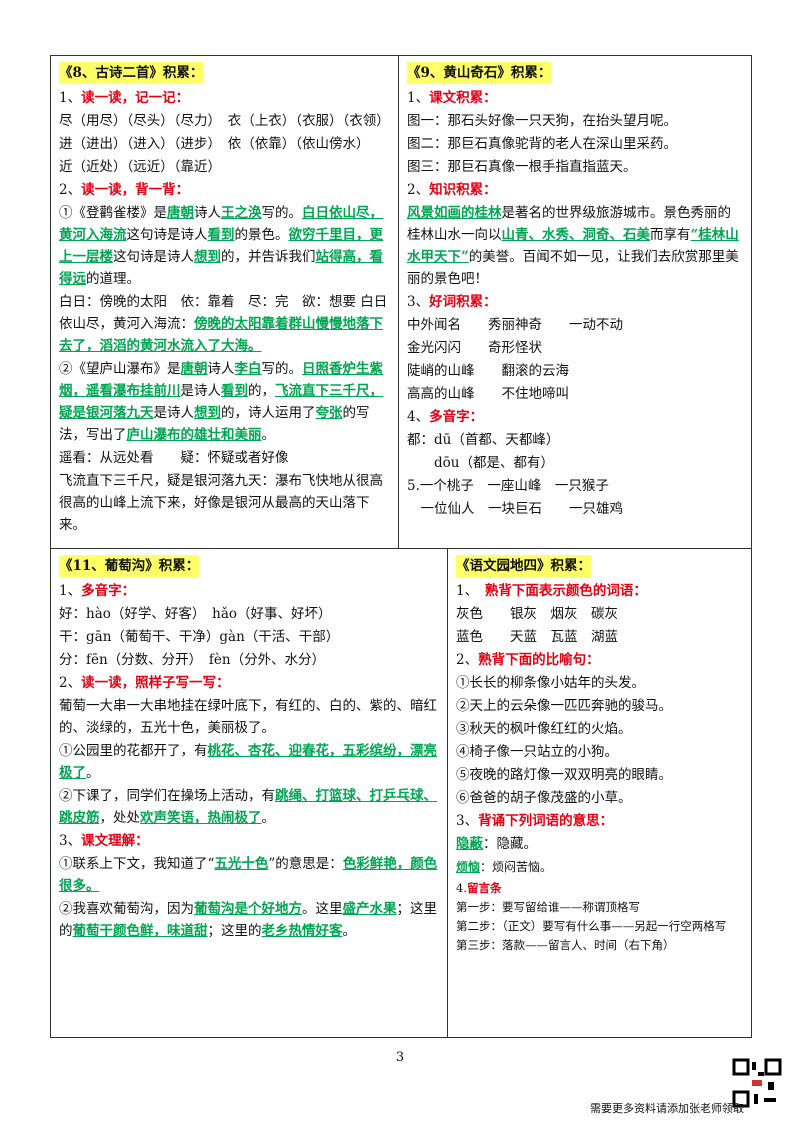  I want to click on emphasis: 读一读，记一记：, so click(135, 98).